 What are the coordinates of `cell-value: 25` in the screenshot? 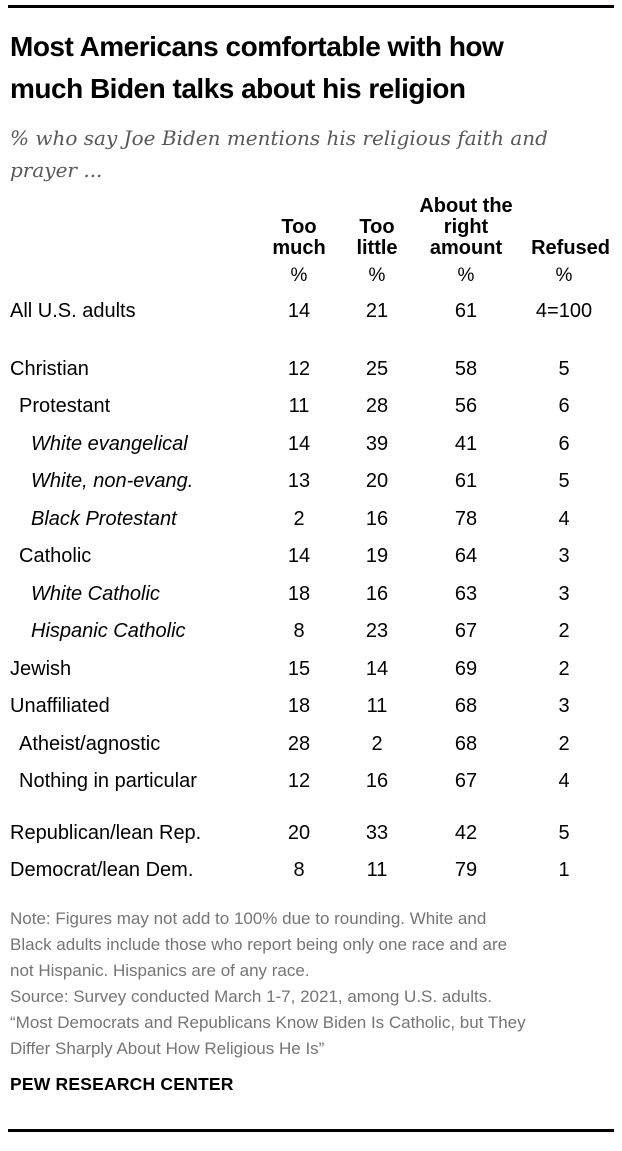 It's located at (377, 368).